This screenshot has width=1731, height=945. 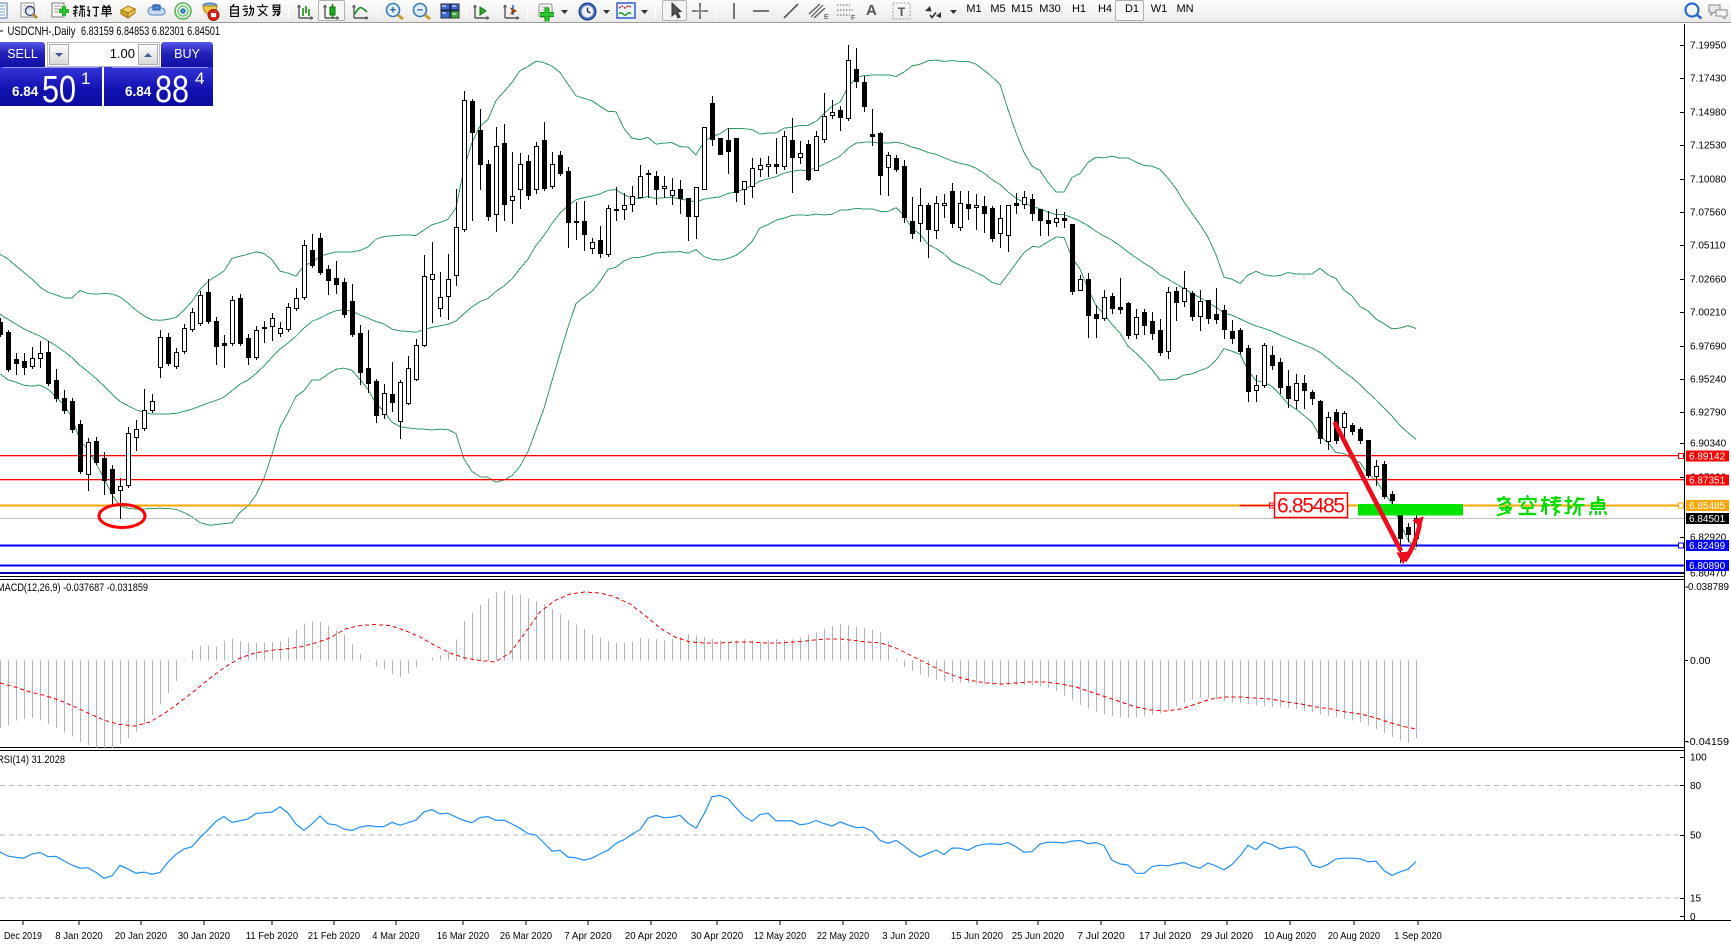 What do you see at coordinates (1708, 79) in the screenshot?
I see `svg-text: 7.17430` at bounding box center [1708, 79].